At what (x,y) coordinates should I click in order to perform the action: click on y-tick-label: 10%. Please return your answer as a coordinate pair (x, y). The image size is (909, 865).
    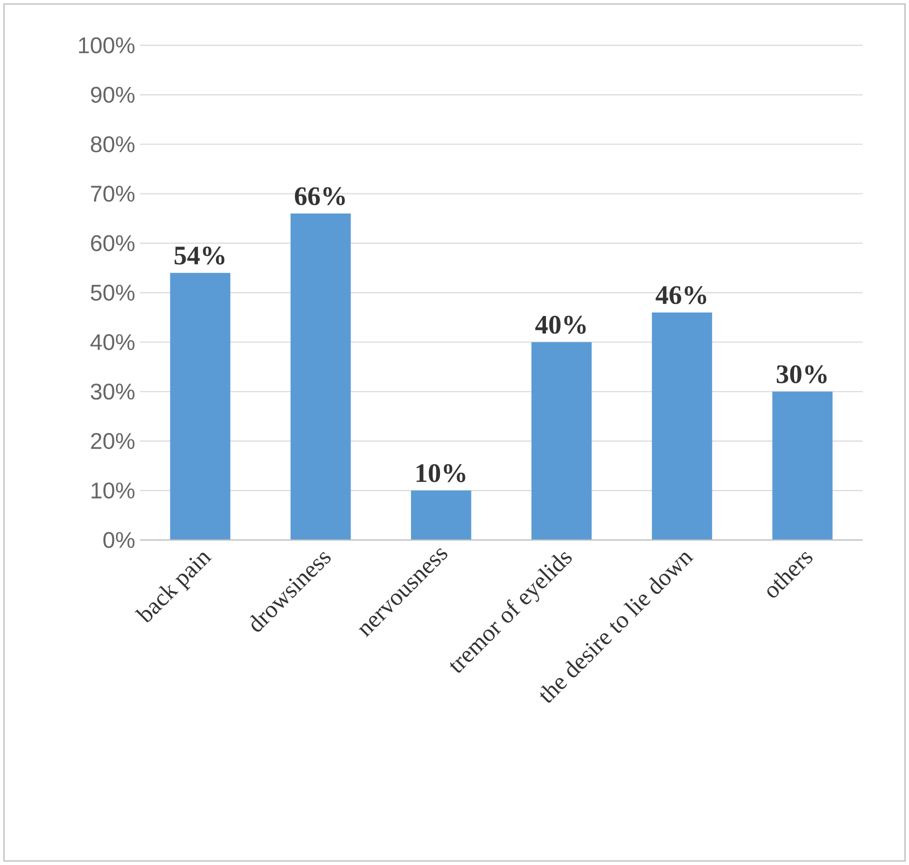
    Looking at the image, I should click on (113, 490).